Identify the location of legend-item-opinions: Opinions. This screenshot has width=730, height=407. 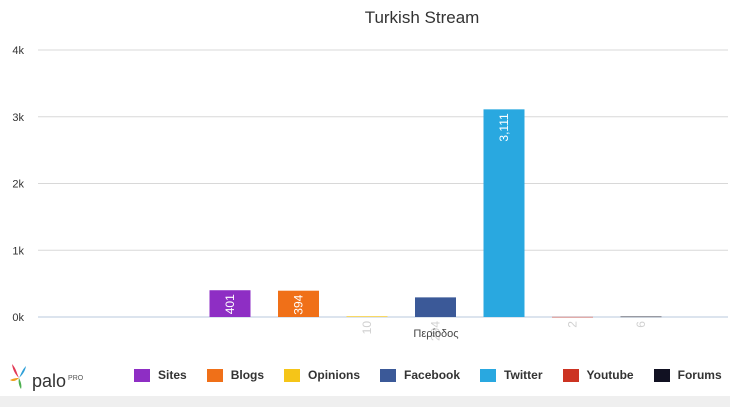
(322, 375).